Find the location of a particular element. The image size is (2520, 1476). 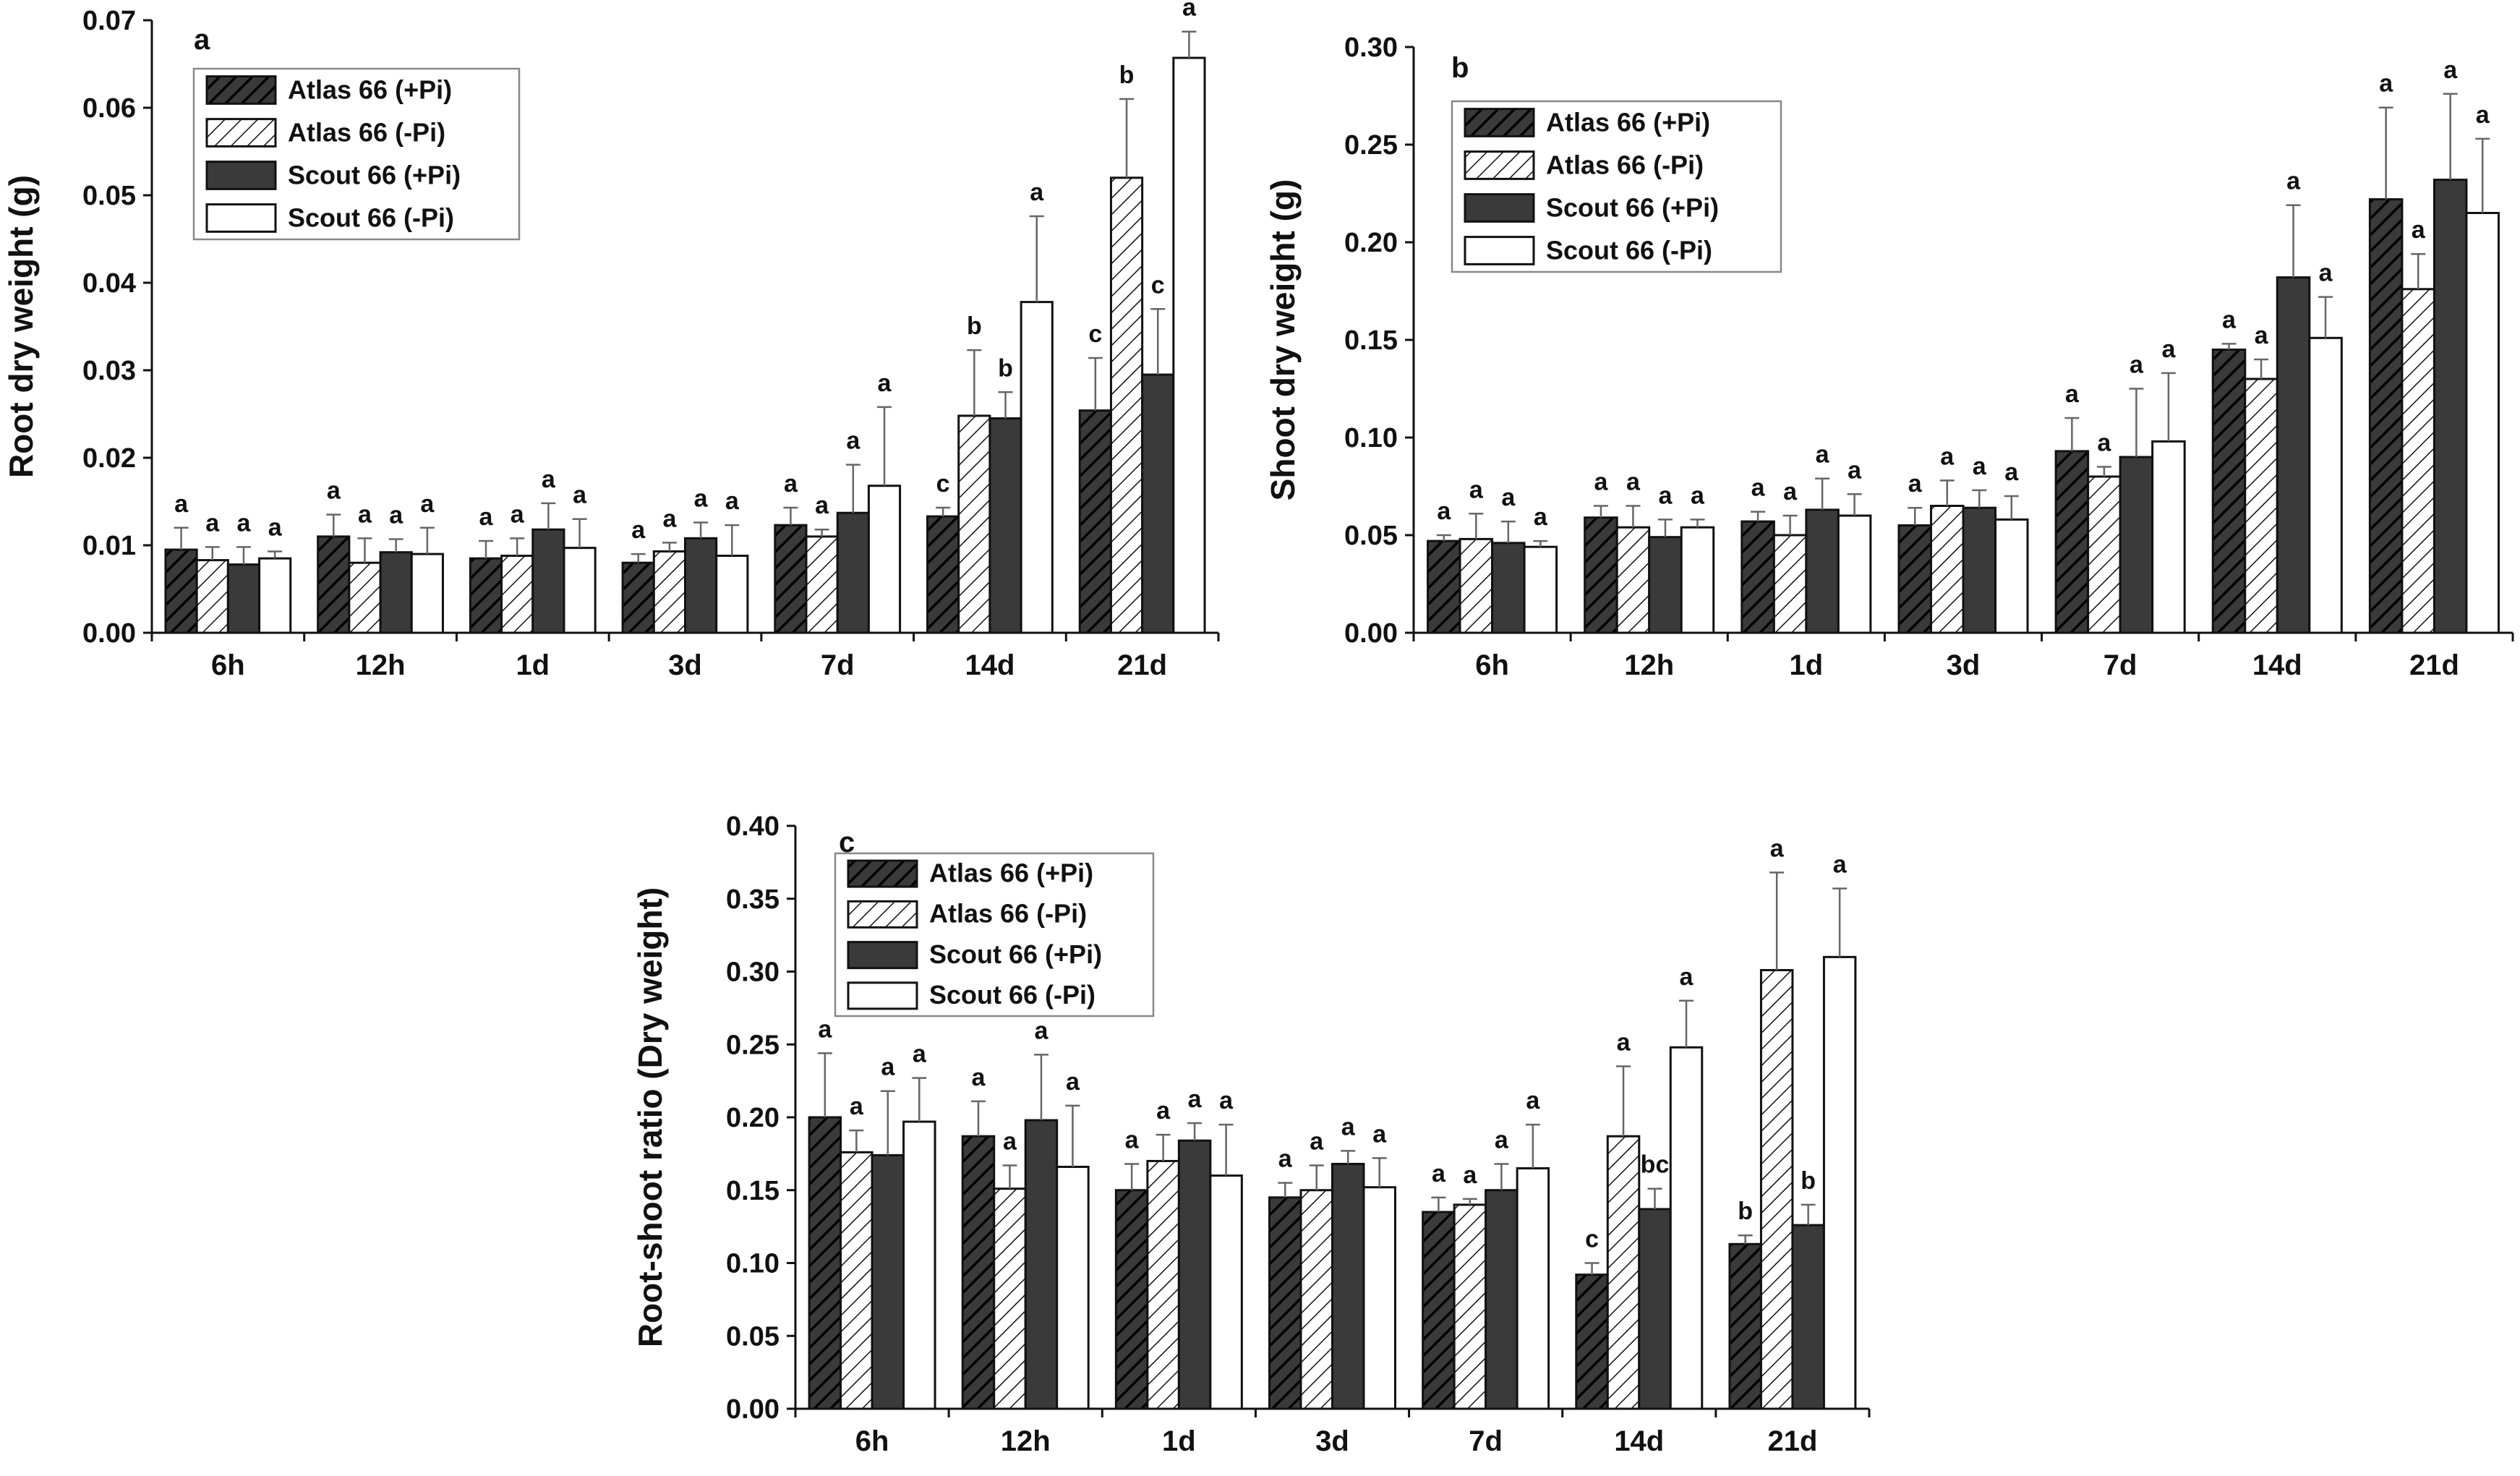

y-tick-label: 0.40 is located at coordinates (753, 826).